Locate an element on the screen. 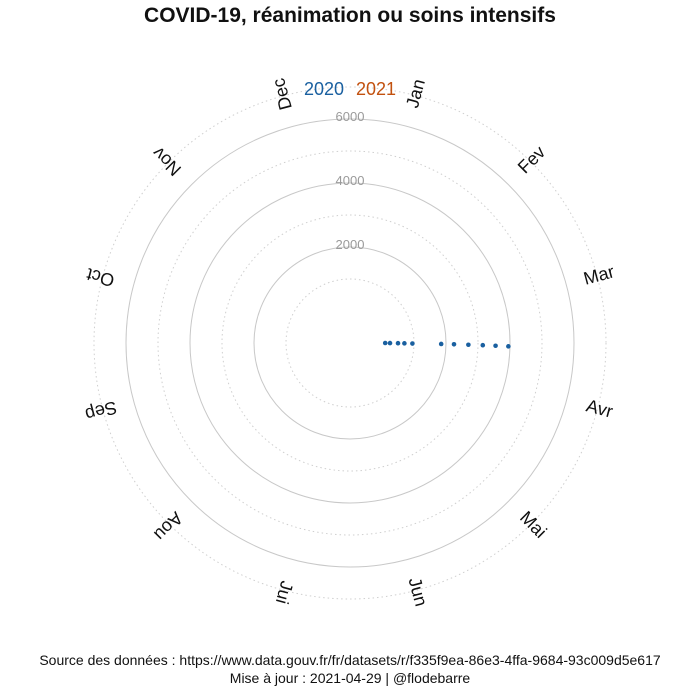 The image size is (700, 700). month-label-avr: Avr is located at coordinates (599, 408).